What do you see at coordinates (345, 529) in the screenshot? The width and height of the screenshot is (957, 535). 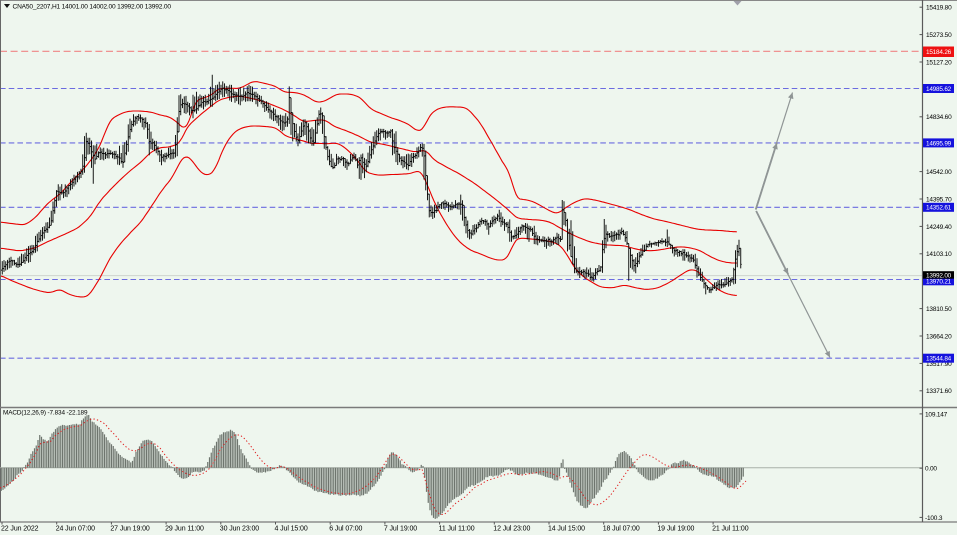 I see `svg-text: 6 Jul 07:00` at bounding box center [345, 529].